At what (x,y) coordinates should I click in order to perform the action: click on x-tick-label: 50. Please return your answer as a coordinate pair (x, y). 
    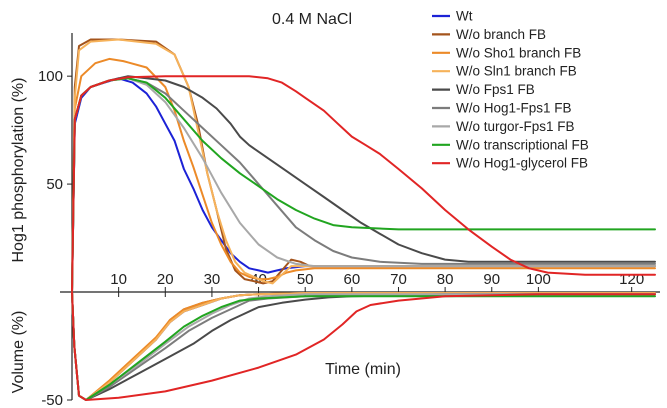
    Looking at the image, I should click on (305, 279).